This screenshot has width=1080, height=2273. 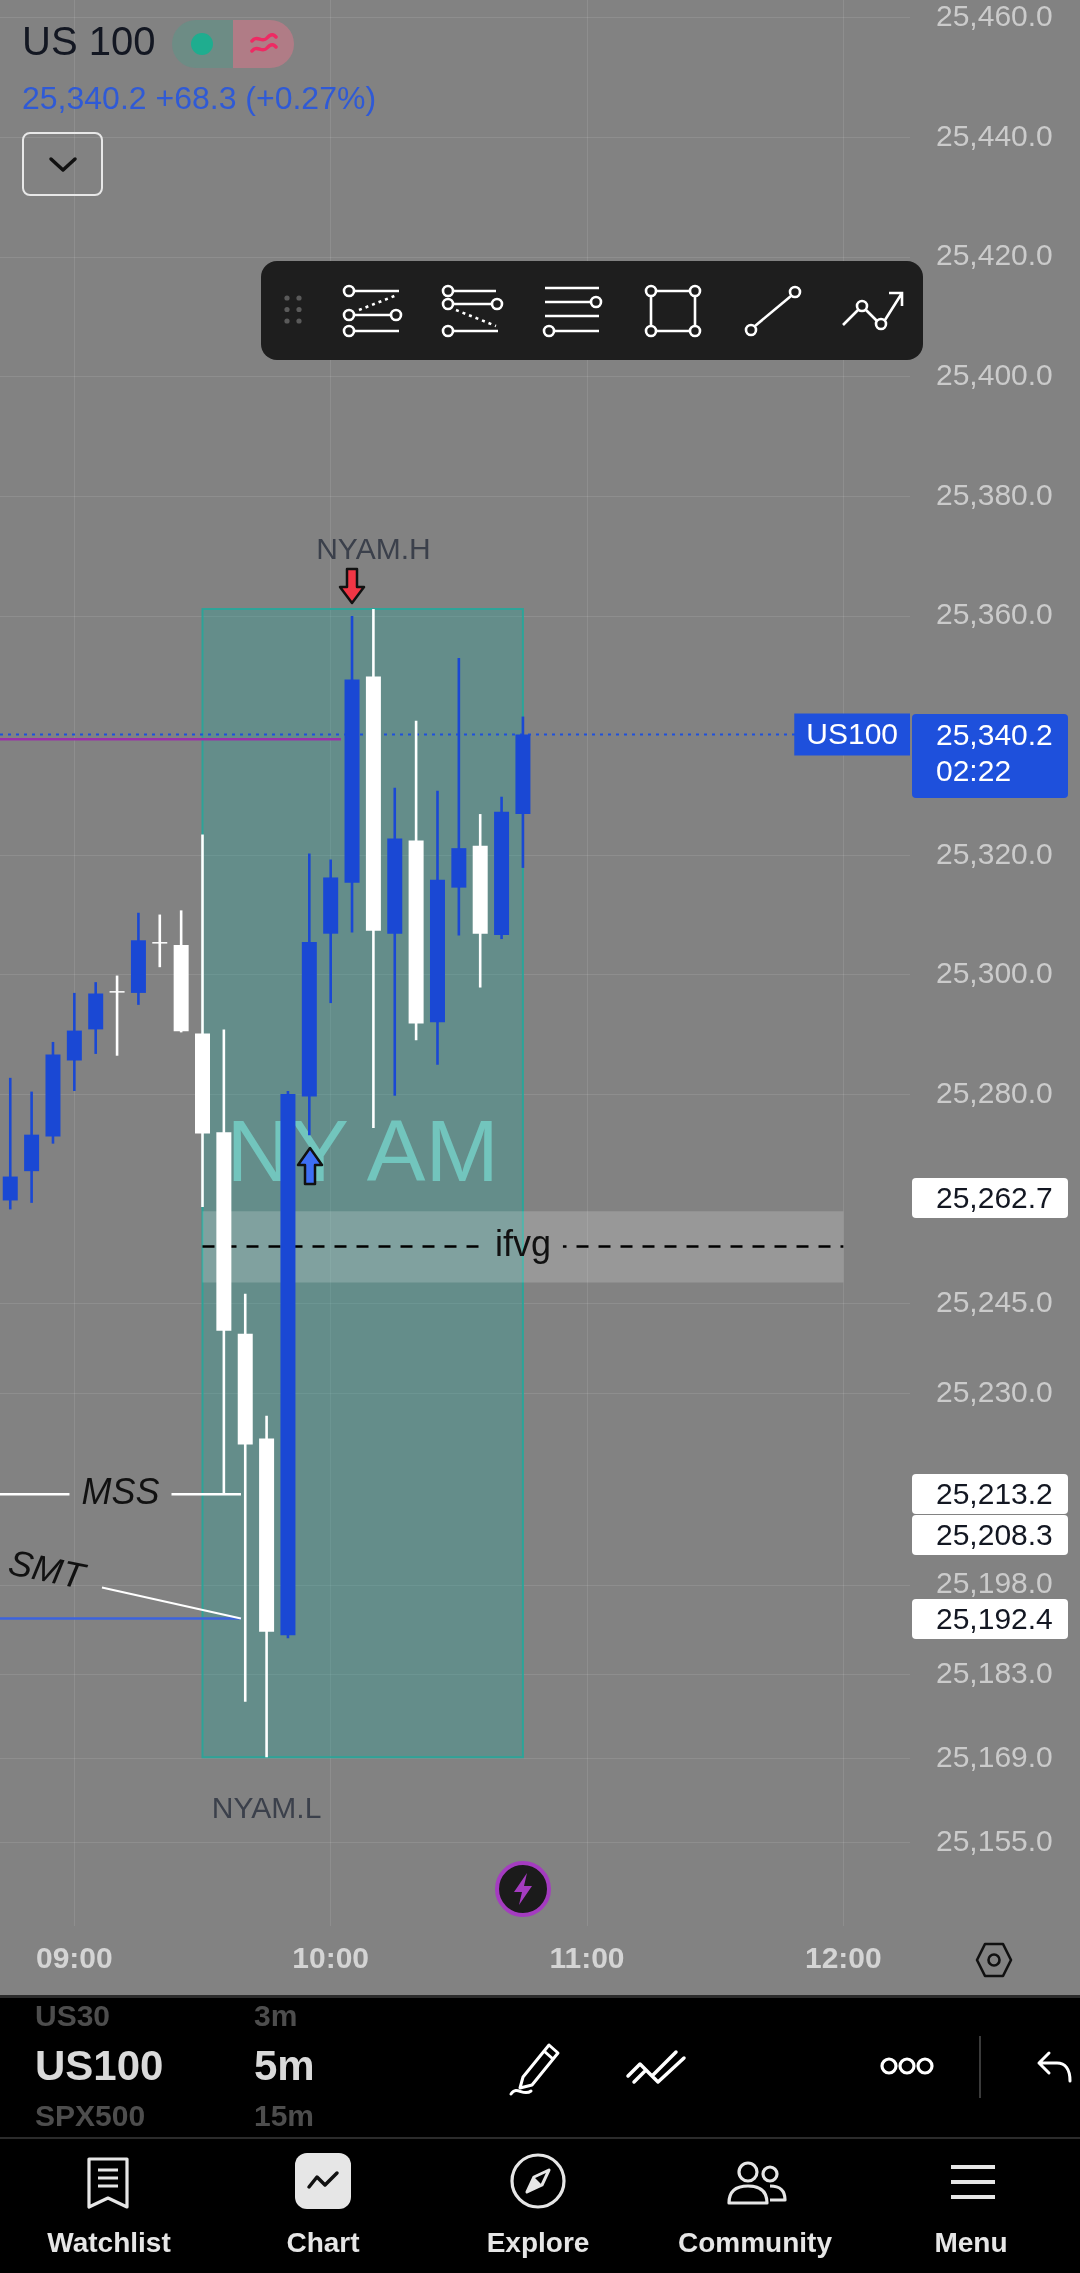 I want to click on text: US100, so click(x=99, y=2066).